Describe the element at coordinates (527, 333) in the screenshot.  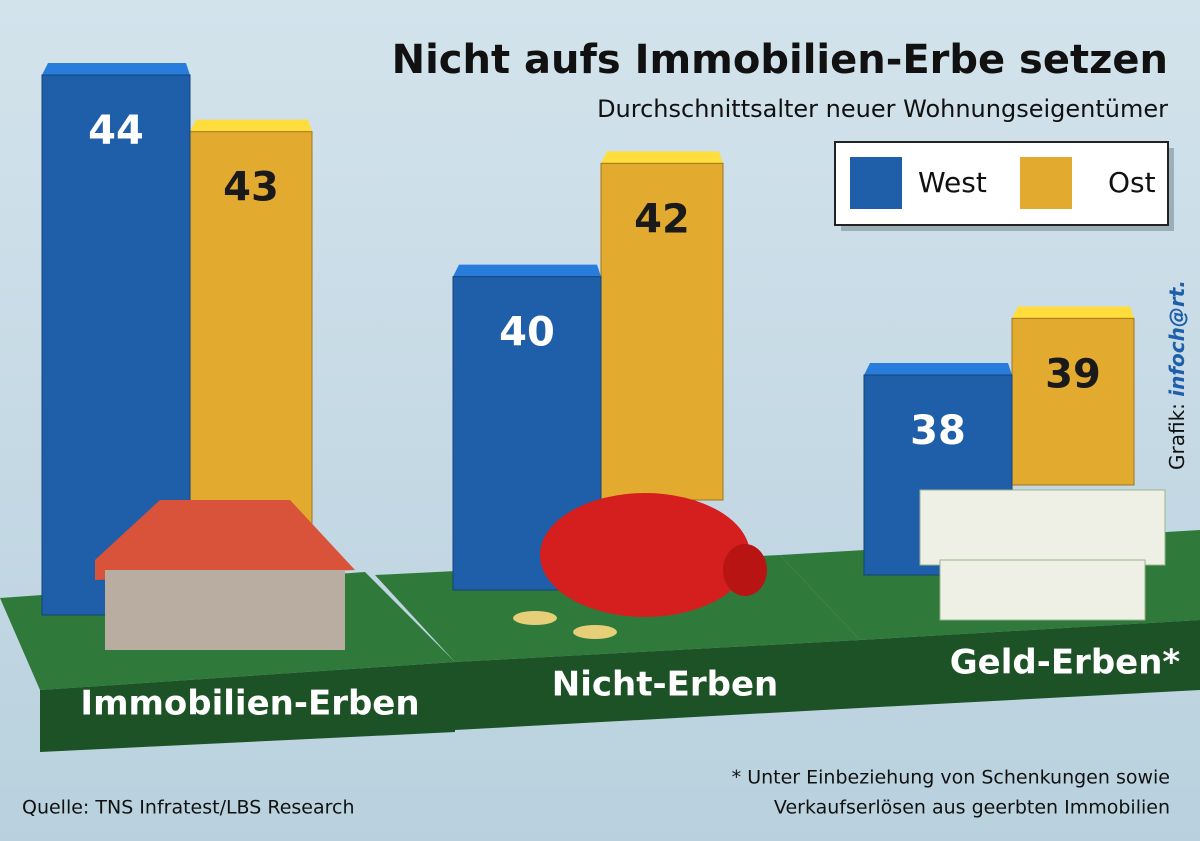
I see `value-label: 40` at that location.